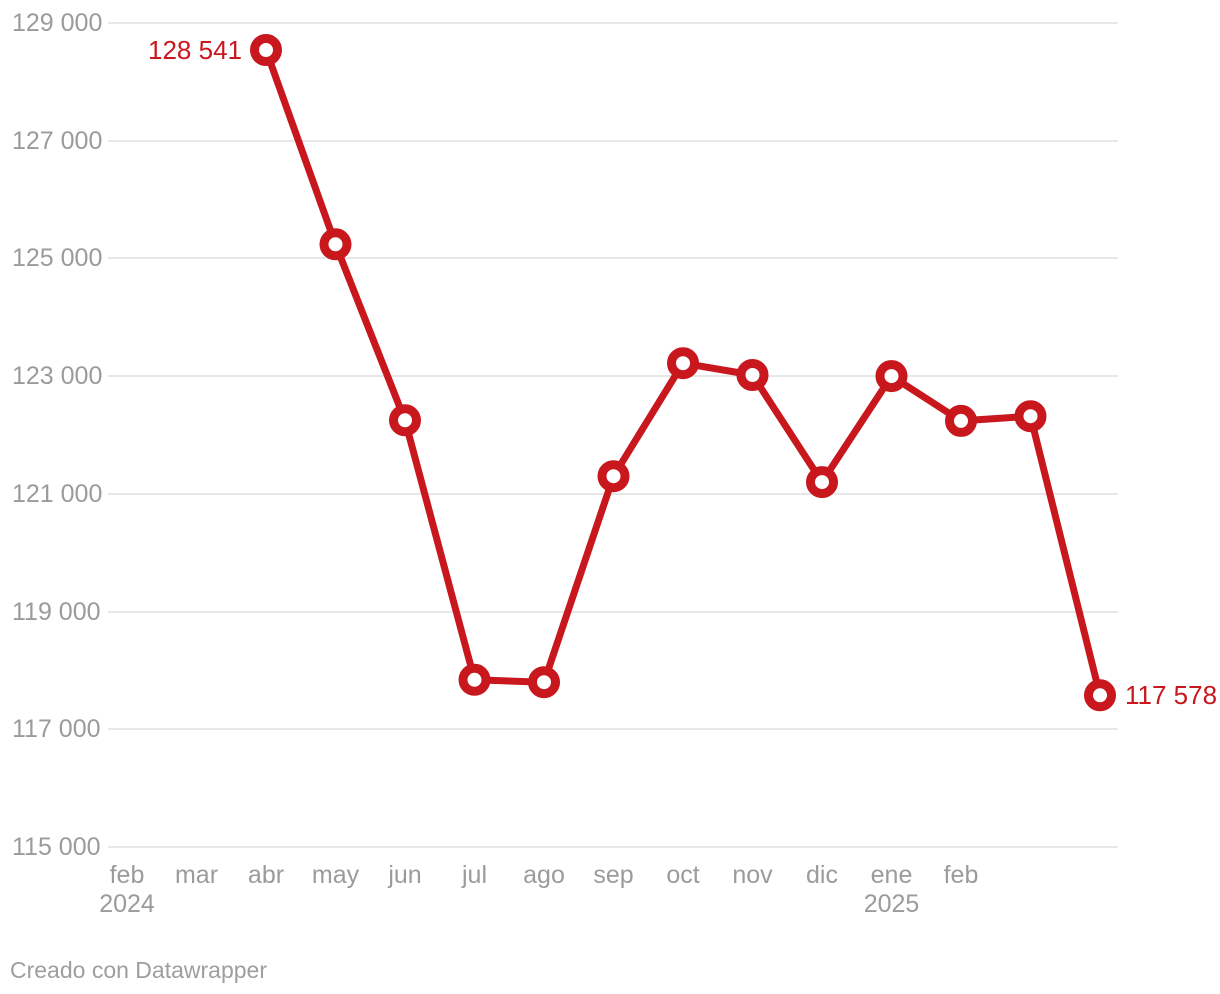 The height and width of the screenshot is (994, 1220). What do you see at coordinates (56, 729) in the screenshot?
I see `y-axis-tick-label: 117 000` at bounding box center [56, 729].